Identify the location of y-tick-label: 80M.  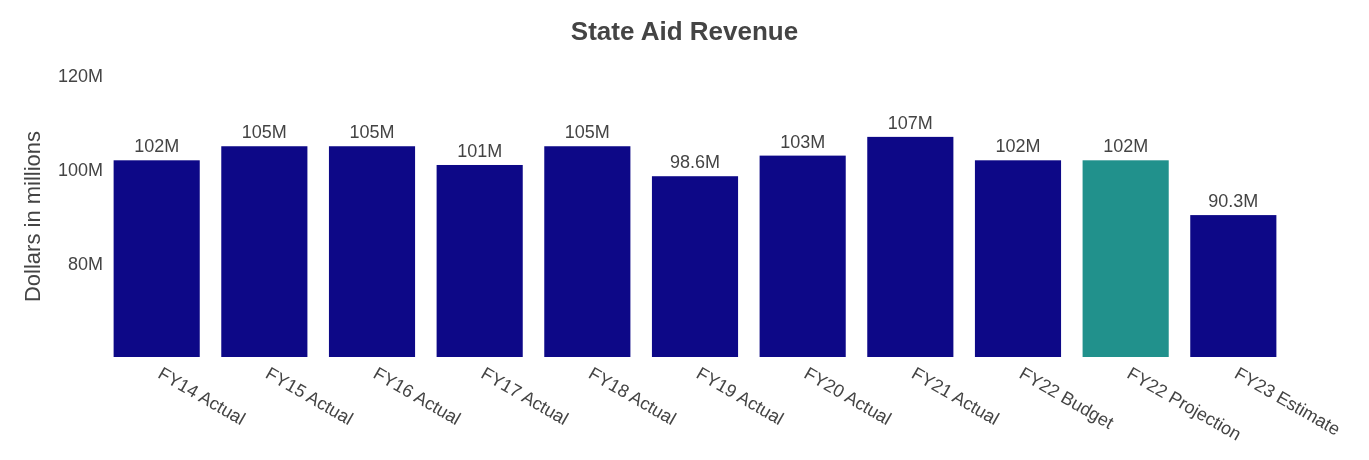
(85, 263).